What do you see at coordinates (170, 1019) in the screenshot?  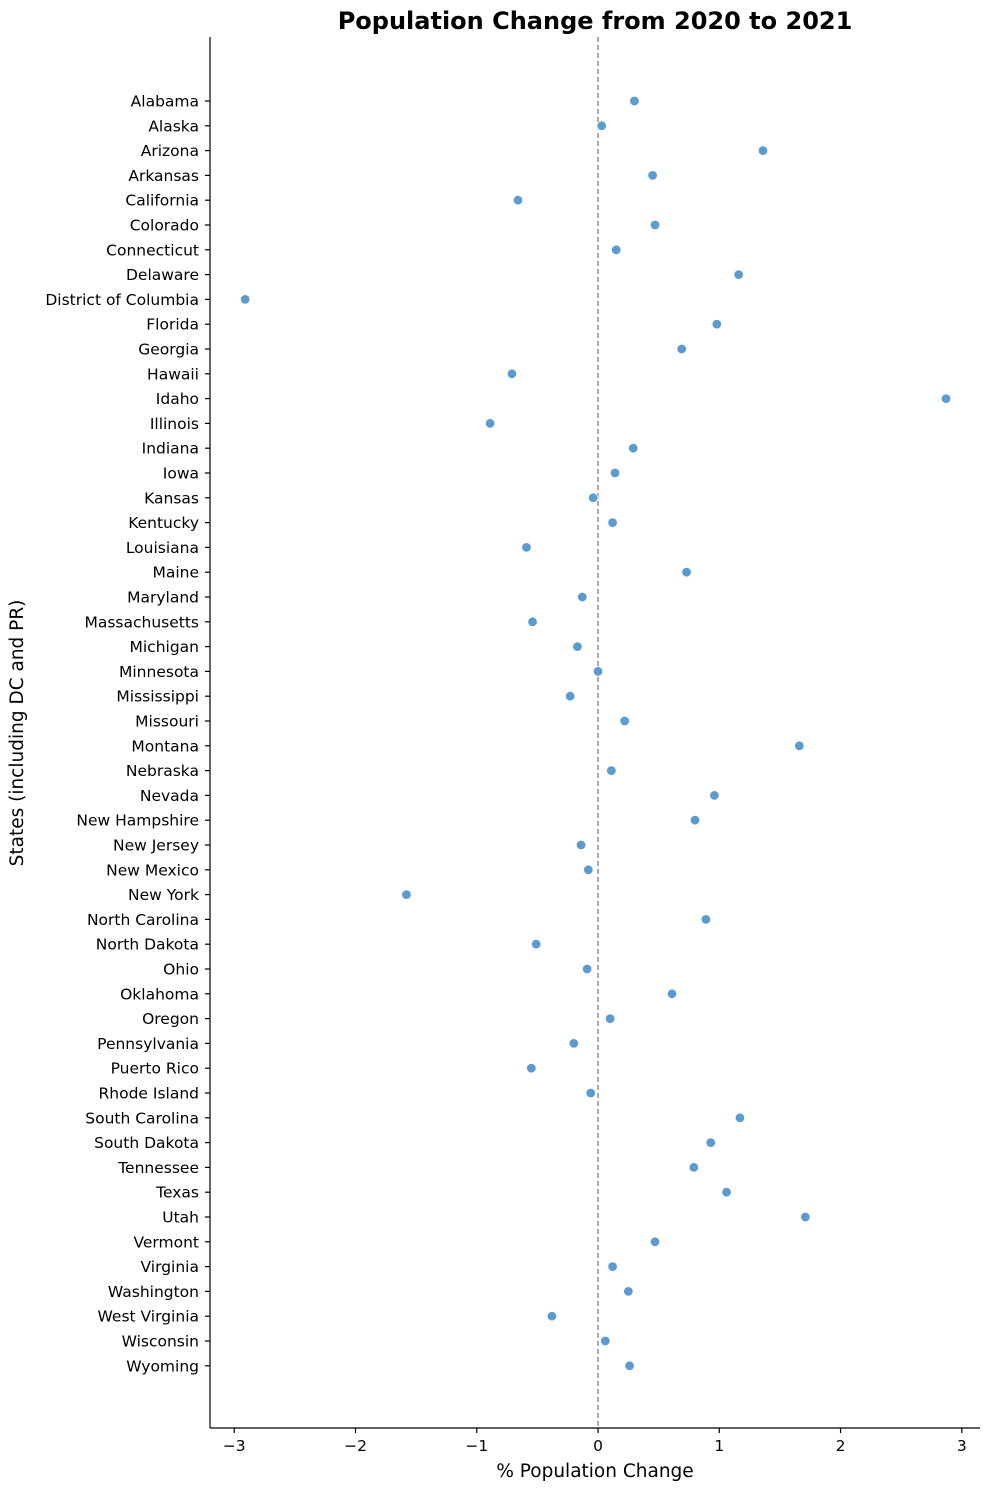 I see `y-tick-label: Oregon` at bounding box center [170, 1019].